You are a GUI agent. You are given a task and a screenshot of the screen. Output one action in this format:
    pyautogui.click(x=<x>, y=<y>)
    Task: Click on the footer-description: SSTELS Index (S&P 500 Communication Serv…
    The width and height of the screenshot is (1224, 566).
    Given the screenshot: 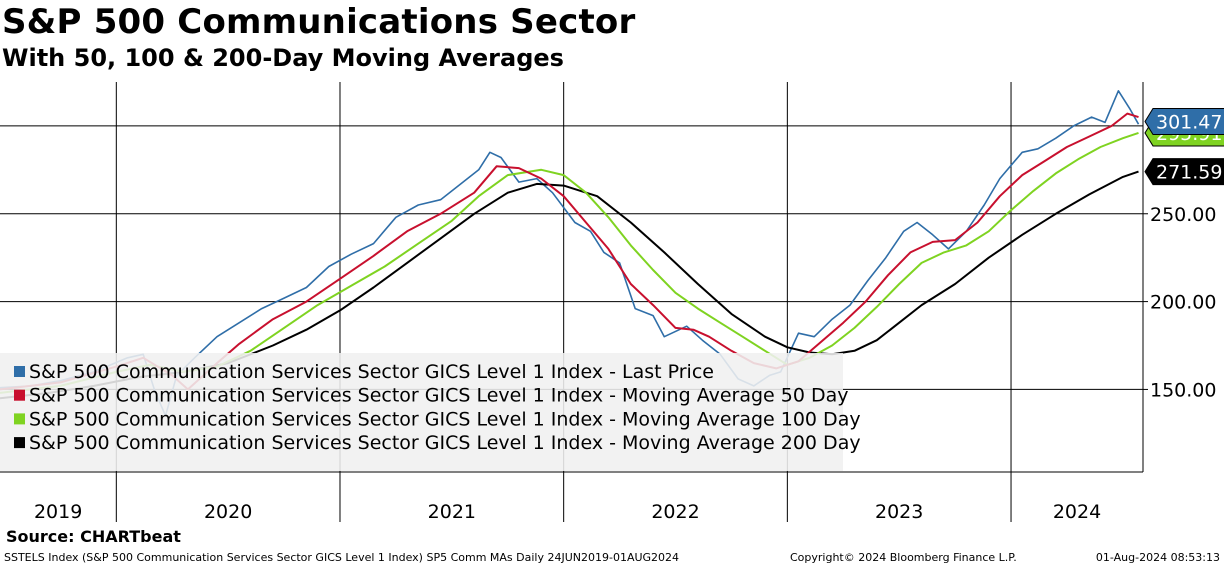 What is the action you would take?
    pyautogui.click(x=342, y=557)
    